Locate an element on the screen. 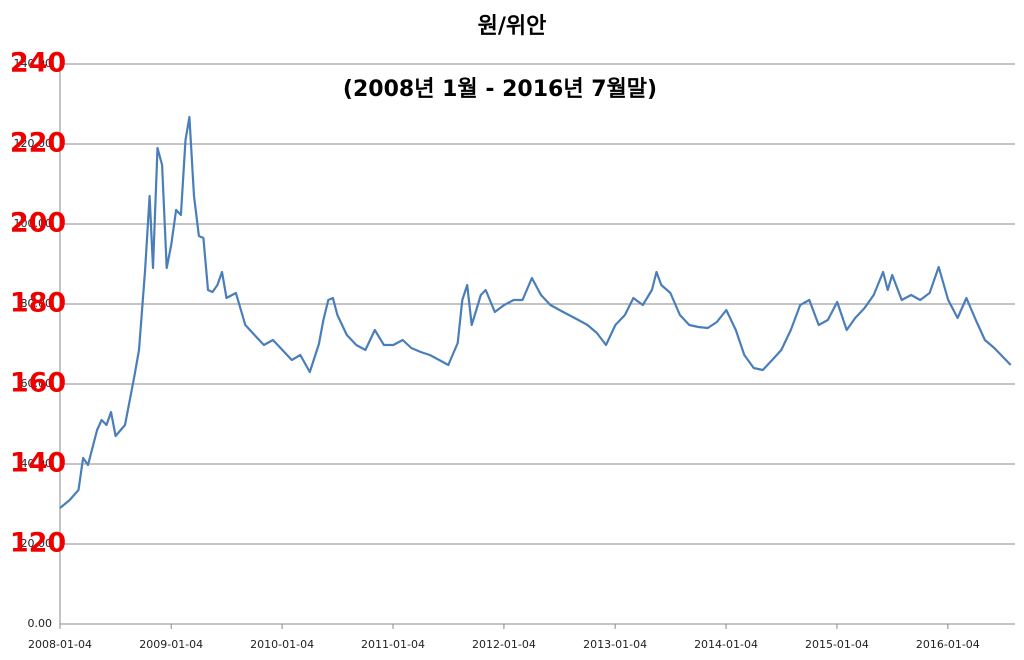  y-tick-label: 20.00 is located at coordinates (37, 543).